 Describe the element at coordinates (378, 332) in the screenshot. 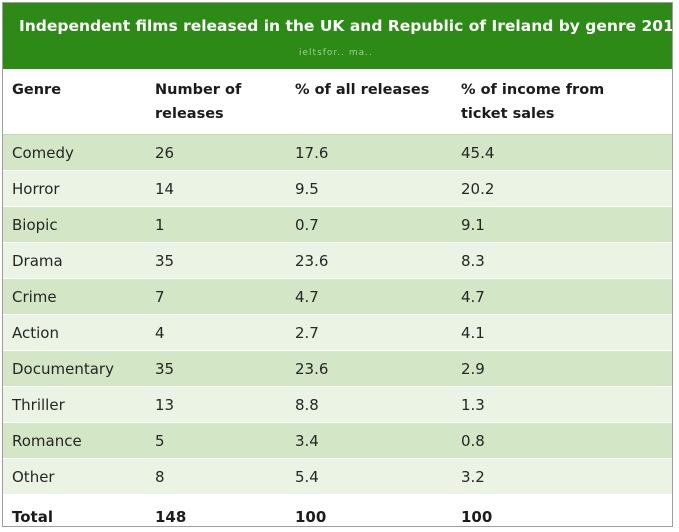

I see `pct-releases-cell: 2.7` at that location.